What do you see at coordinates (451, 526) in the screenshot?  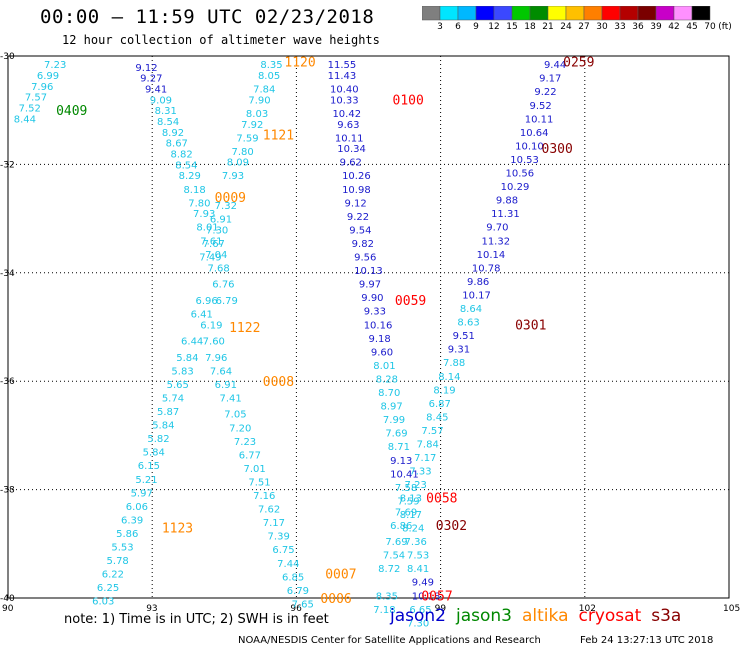 I see `pass-time-label: 0302` at bounding box center [451, 526].